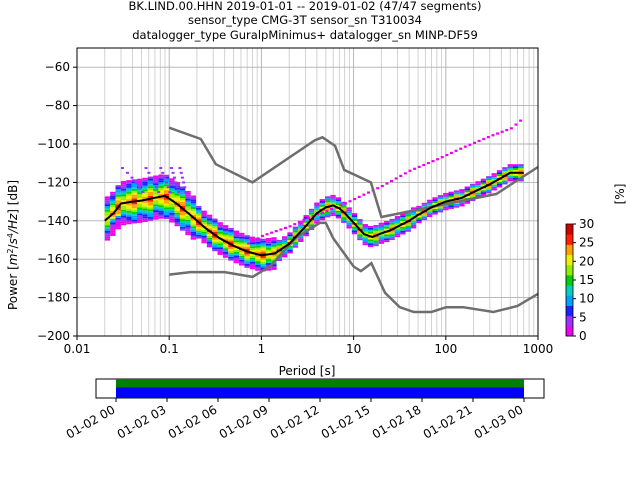 This screenshot has height=480, width=640. Describe the element at coordinates (569, 331) in the screenshot. I see `colorbar-segment` at that location.